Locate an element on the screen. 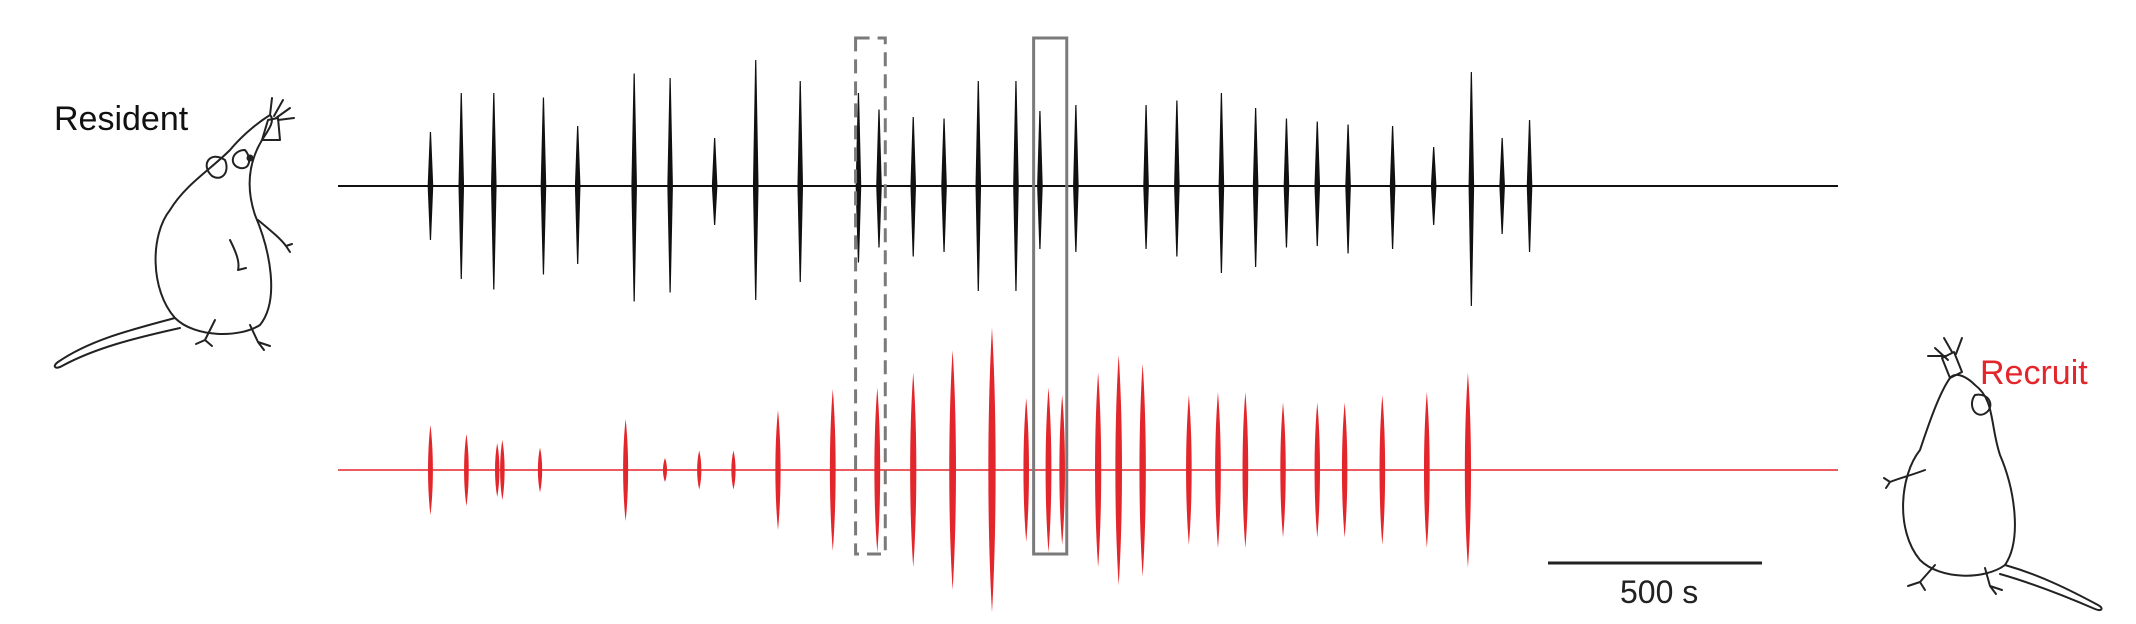  highlight-box-solid is located at coordinates (1050, 296).